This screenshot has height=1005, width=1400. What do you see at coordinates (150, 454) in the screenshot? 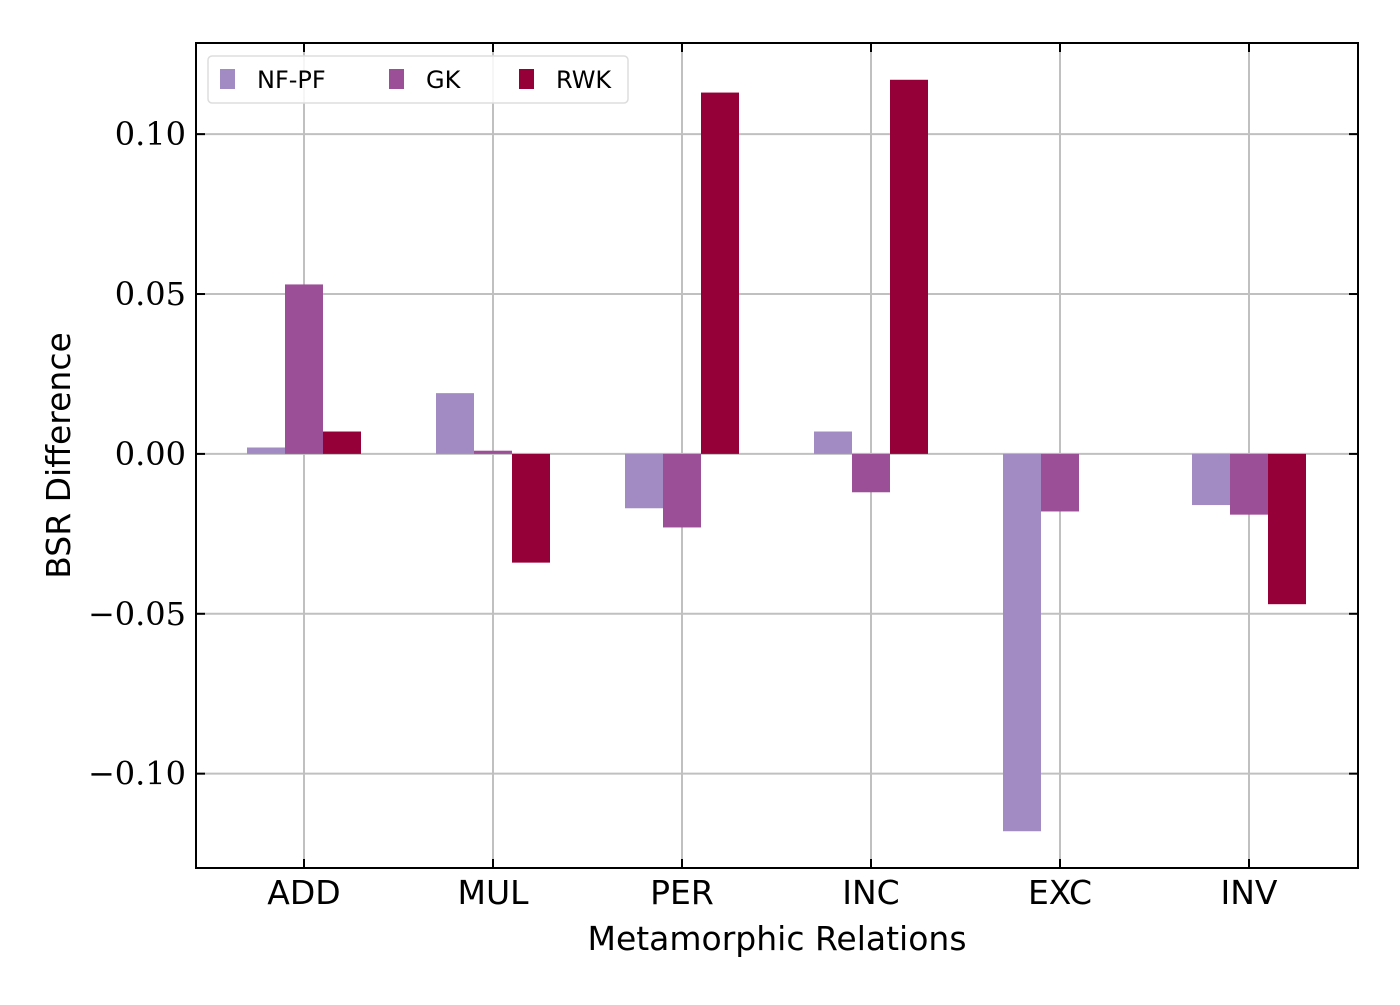
I see `y-tick-label: 0.00` at bounding box center [150, 454].